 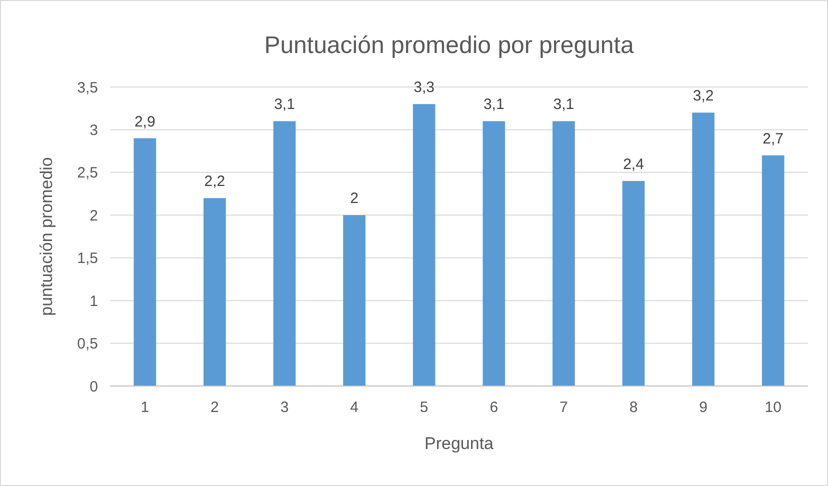 I want to click on data-label: 3,3, so click(x=424, y=87).